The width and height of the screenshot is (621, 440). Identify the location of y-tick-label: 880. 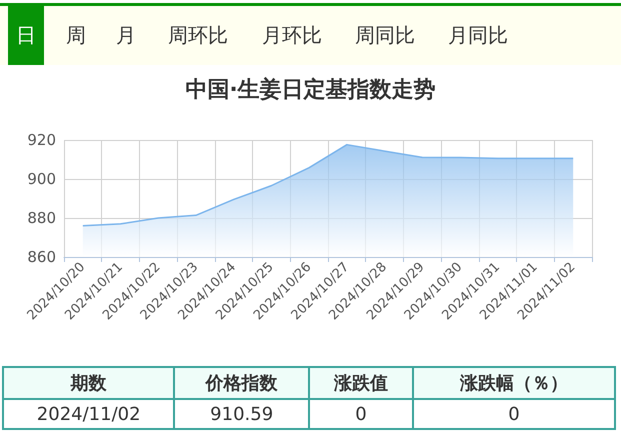
(41, 218).